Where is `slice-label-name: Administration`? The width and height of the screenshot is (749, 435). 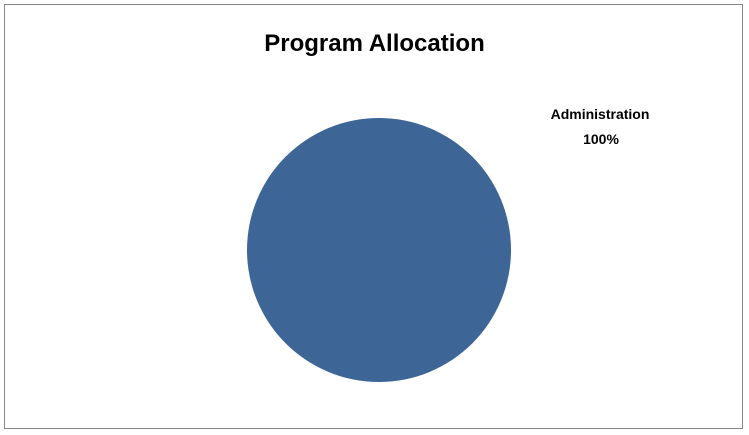 slice-label-name: Administration is located at coordinates (600, 114).